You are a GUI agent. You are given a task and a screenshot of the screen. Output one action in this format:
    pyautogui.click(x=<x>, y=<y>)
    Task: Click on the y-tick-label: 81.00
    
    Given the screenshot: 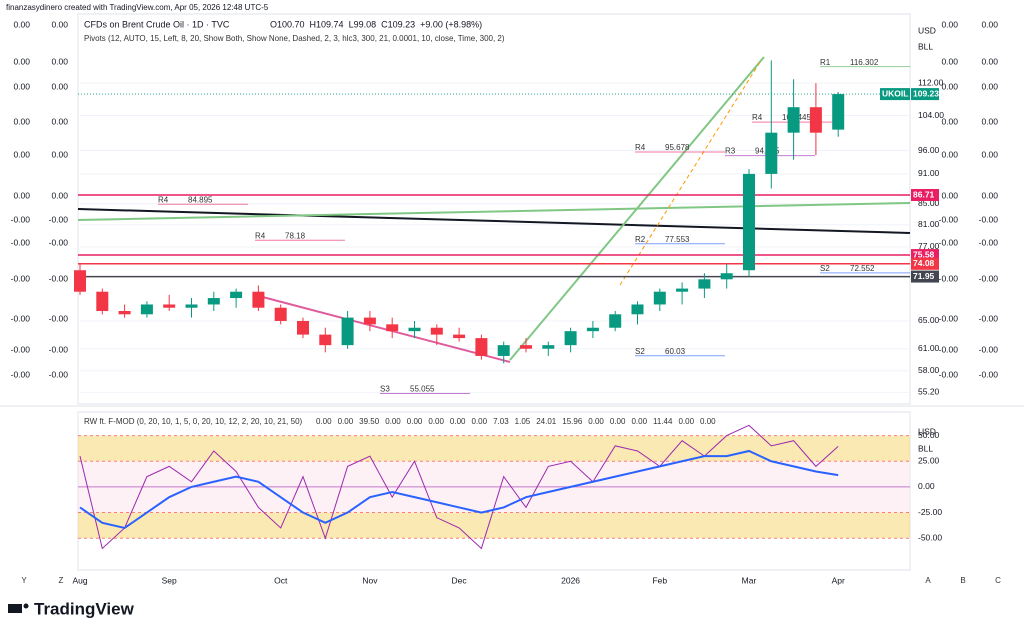 What is the action you would take?
    pyautogui.click(x=929, y=224)
    